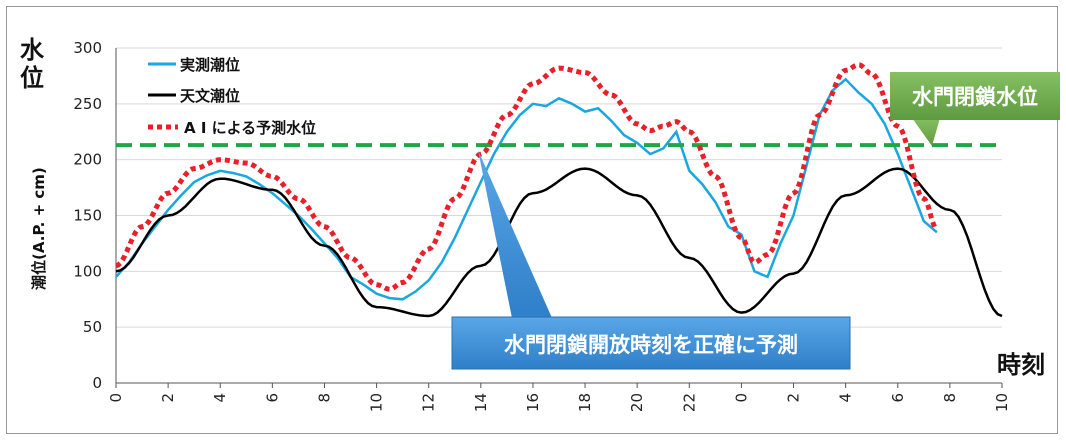  What do you see at coordinates (1021, 365) in the screenshot?
I see `x-axis-label: 時刻` at bounding box center [1021, 365].